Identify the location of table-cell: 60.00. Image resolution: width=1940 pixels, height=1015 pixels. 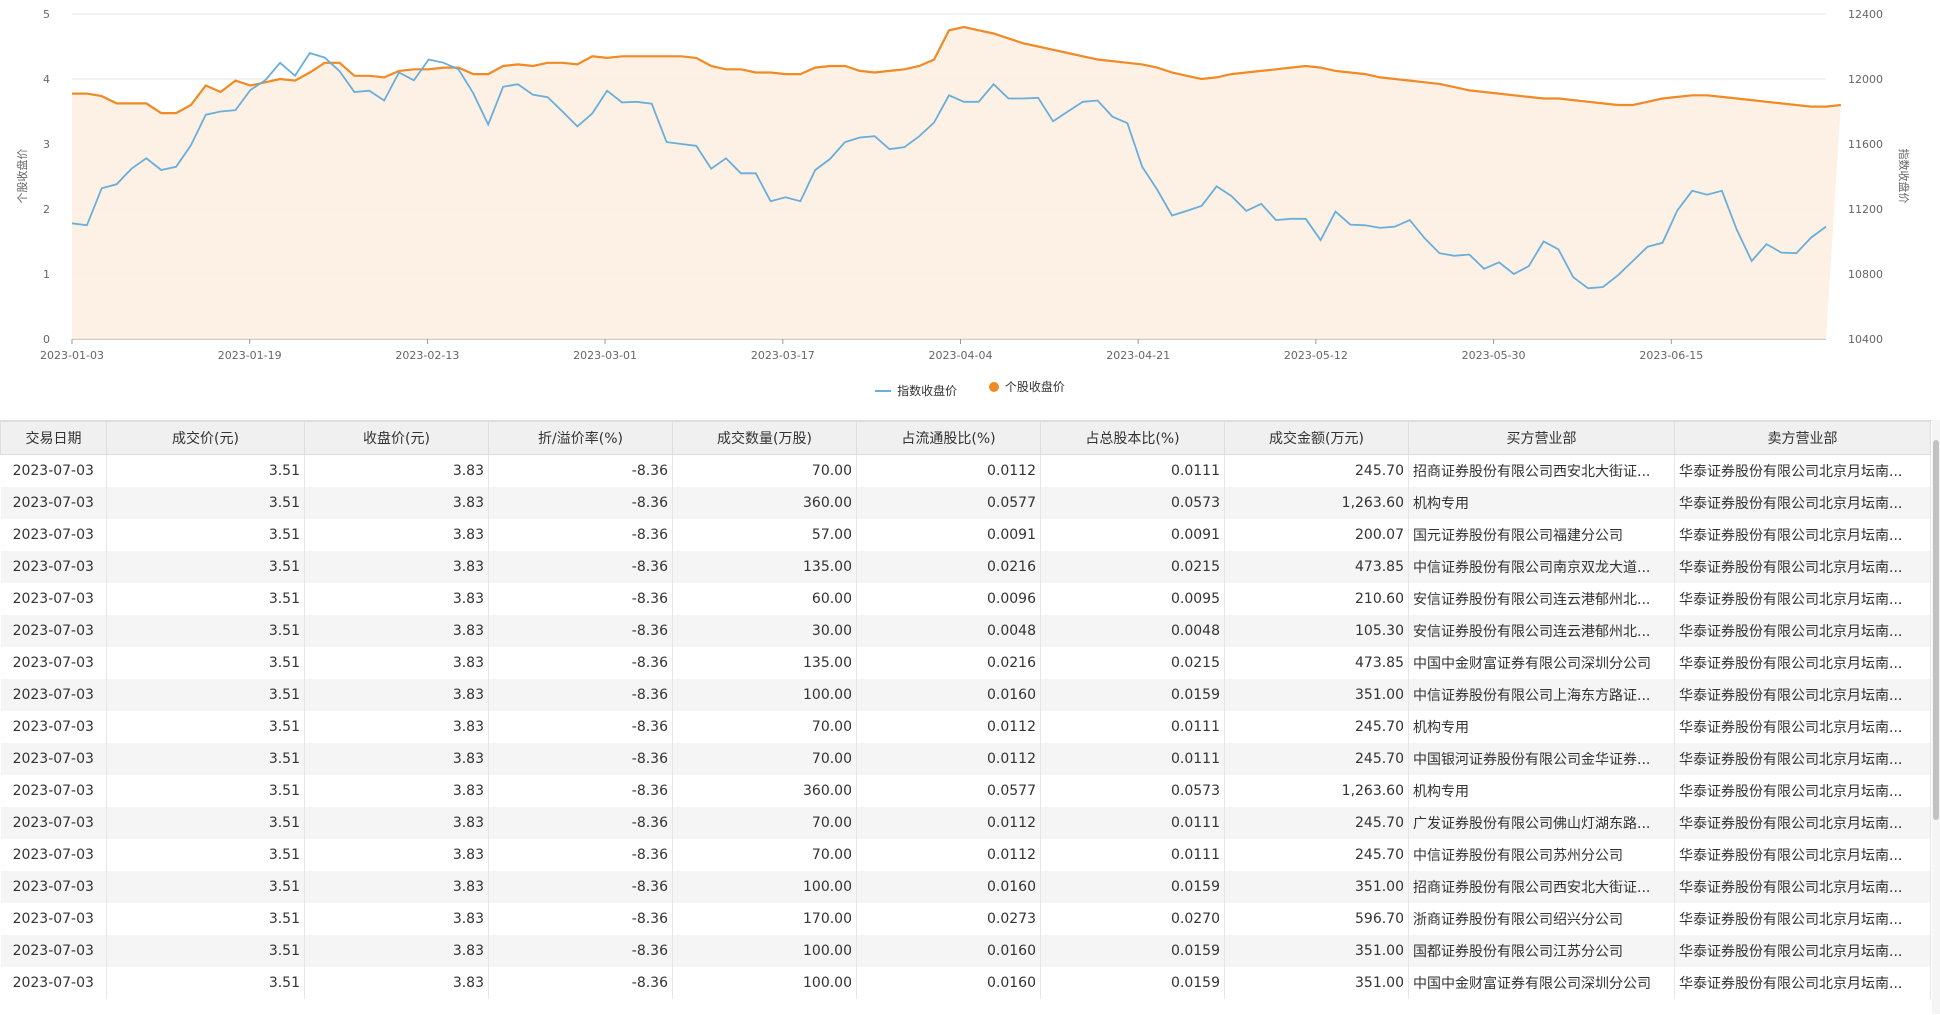
(764, 599).